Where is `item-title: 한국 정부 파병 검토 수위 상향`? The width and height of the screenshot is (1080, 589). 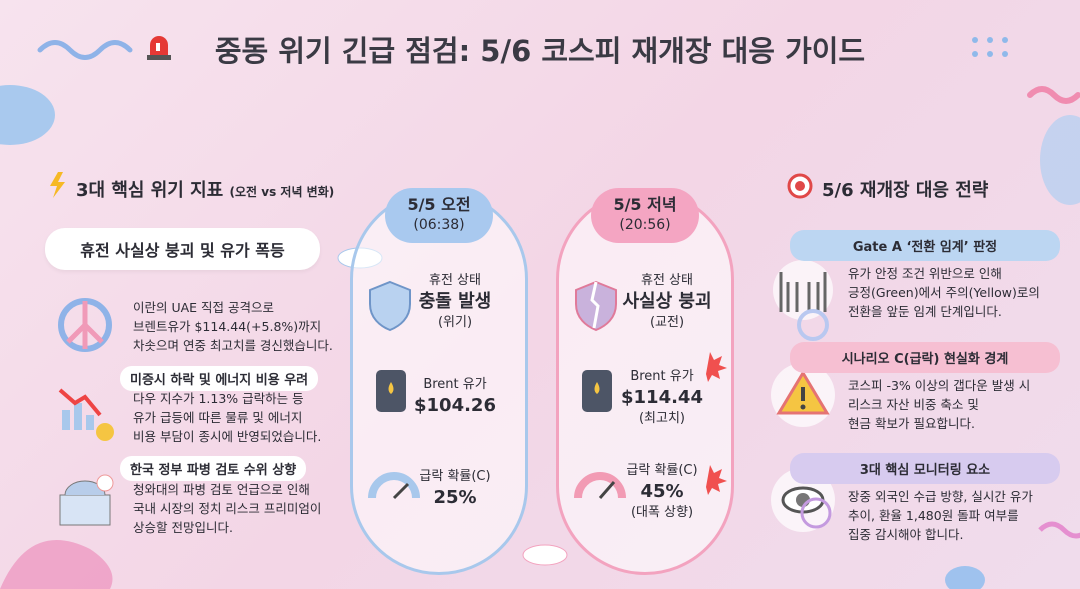
item-title: 한국 정부 파병 검토 수위 상향 is located at coordinates (213, 468).